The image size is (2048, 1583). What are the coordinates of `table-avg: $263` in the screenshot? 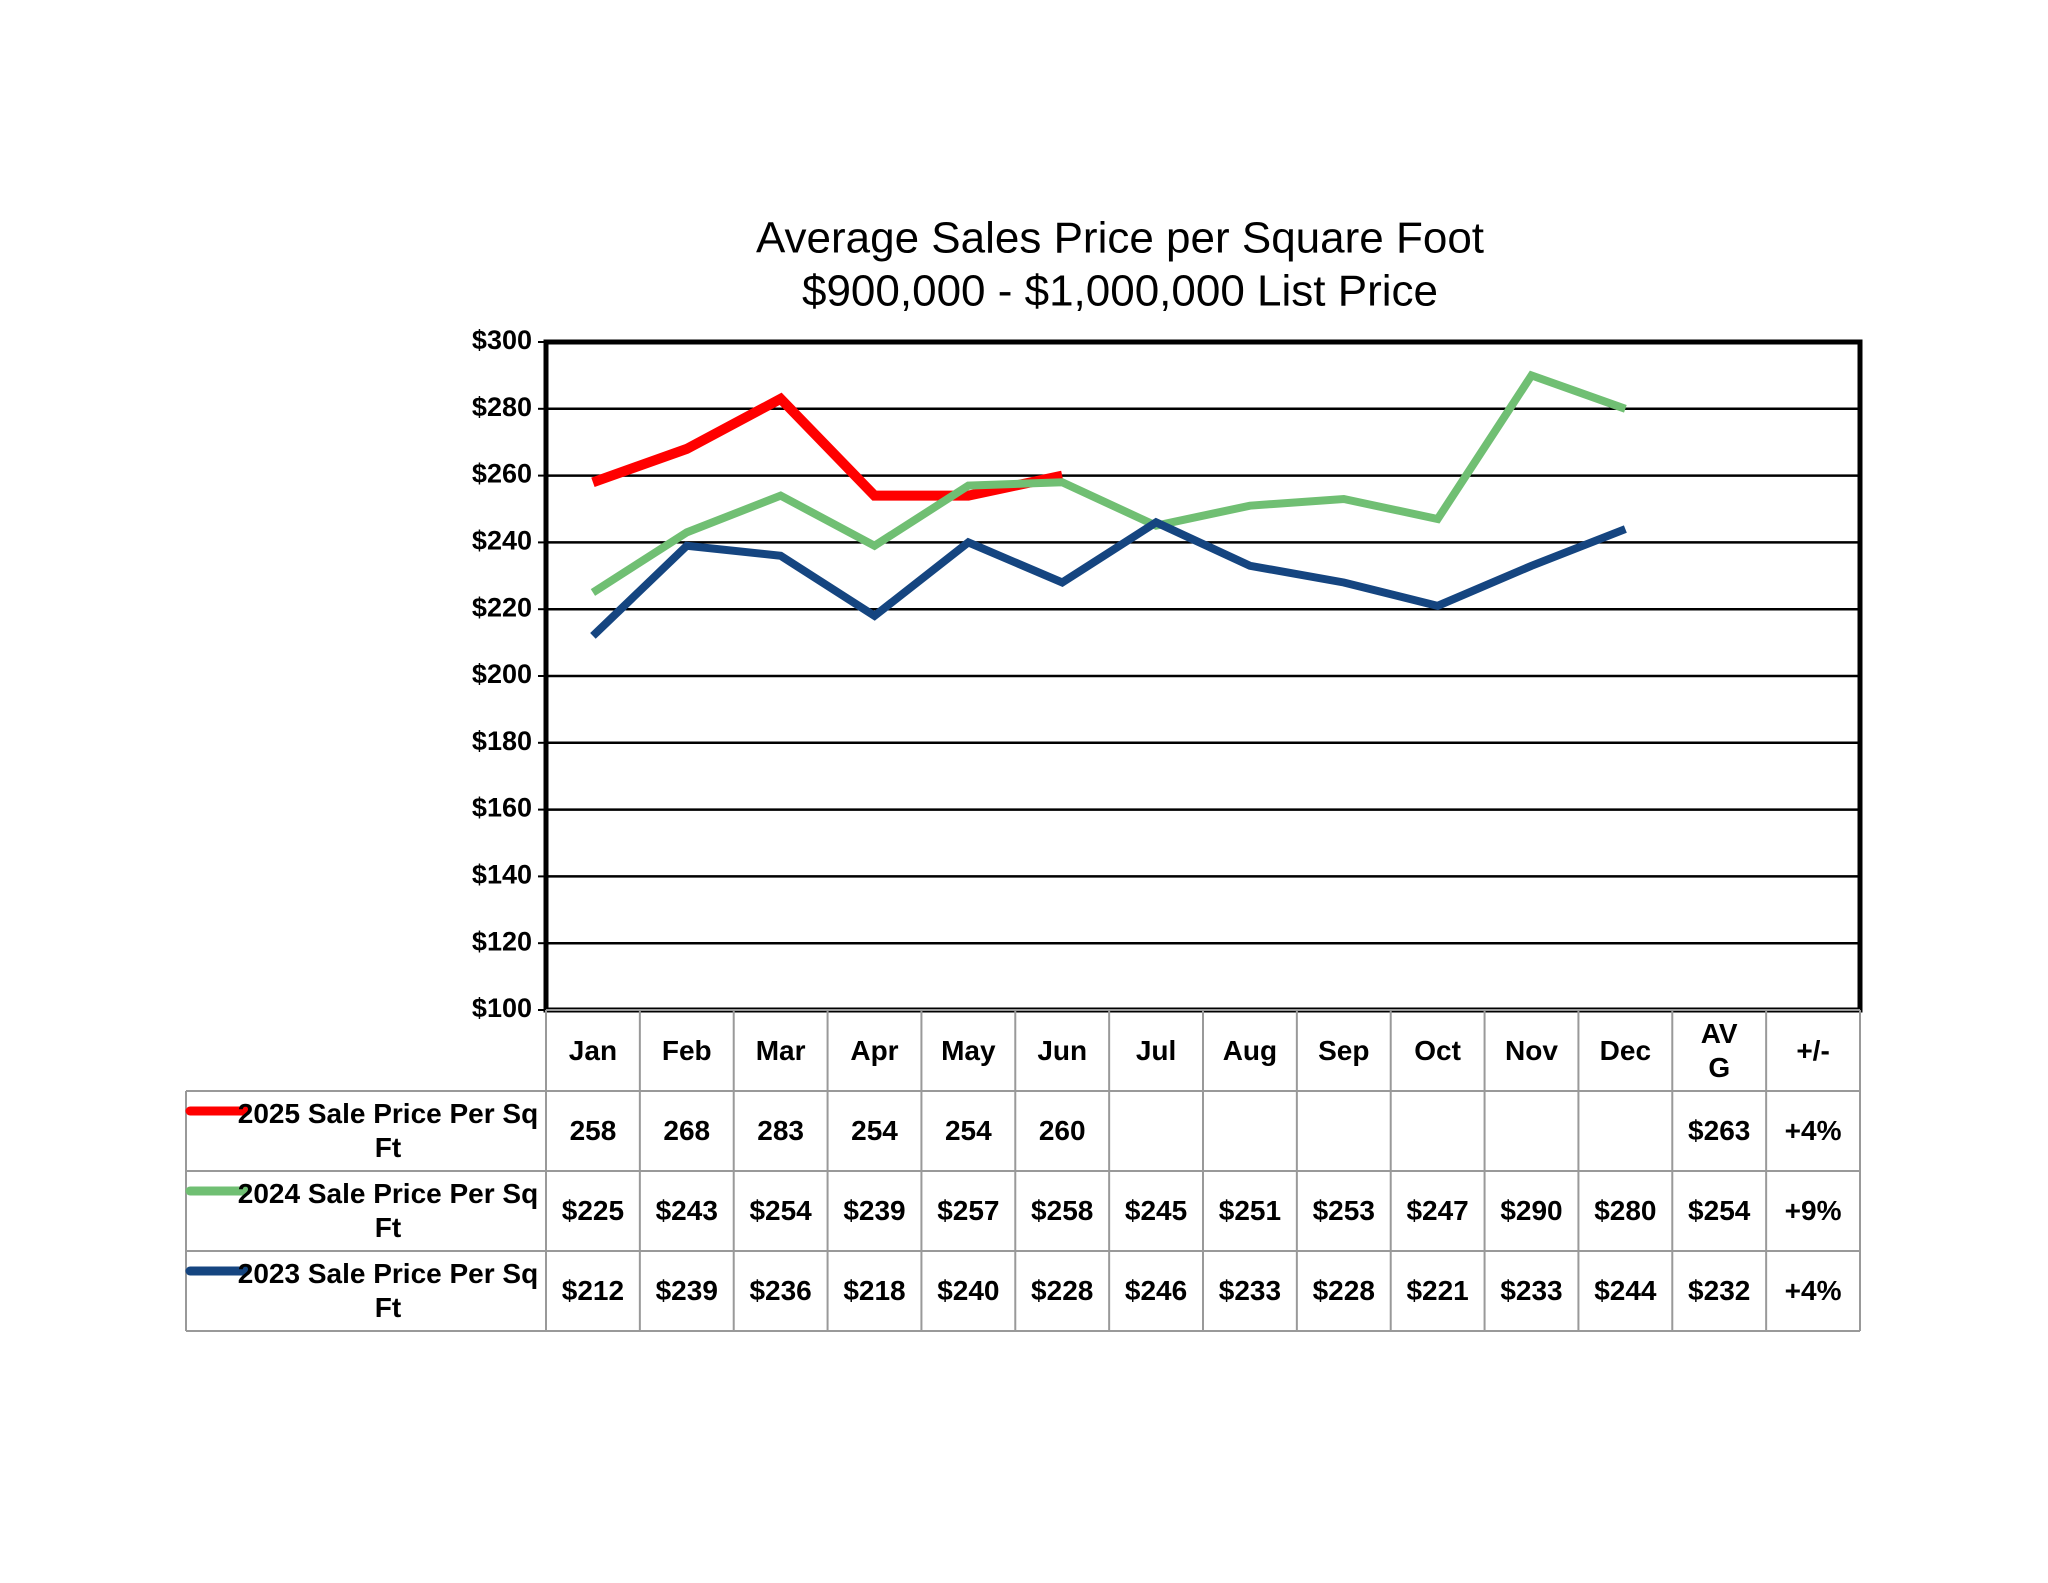 It's located at (1719, 1131).